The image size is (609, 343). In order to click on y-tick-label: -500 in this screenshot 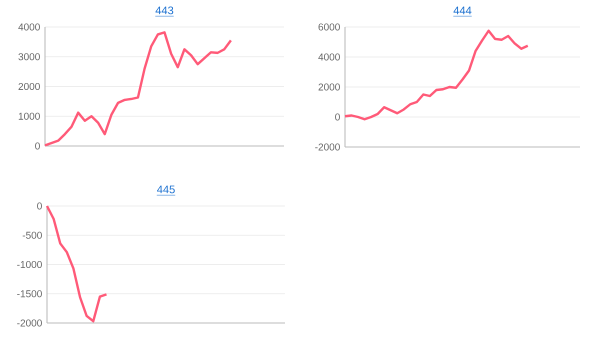, I will do `click(32, 235)`.